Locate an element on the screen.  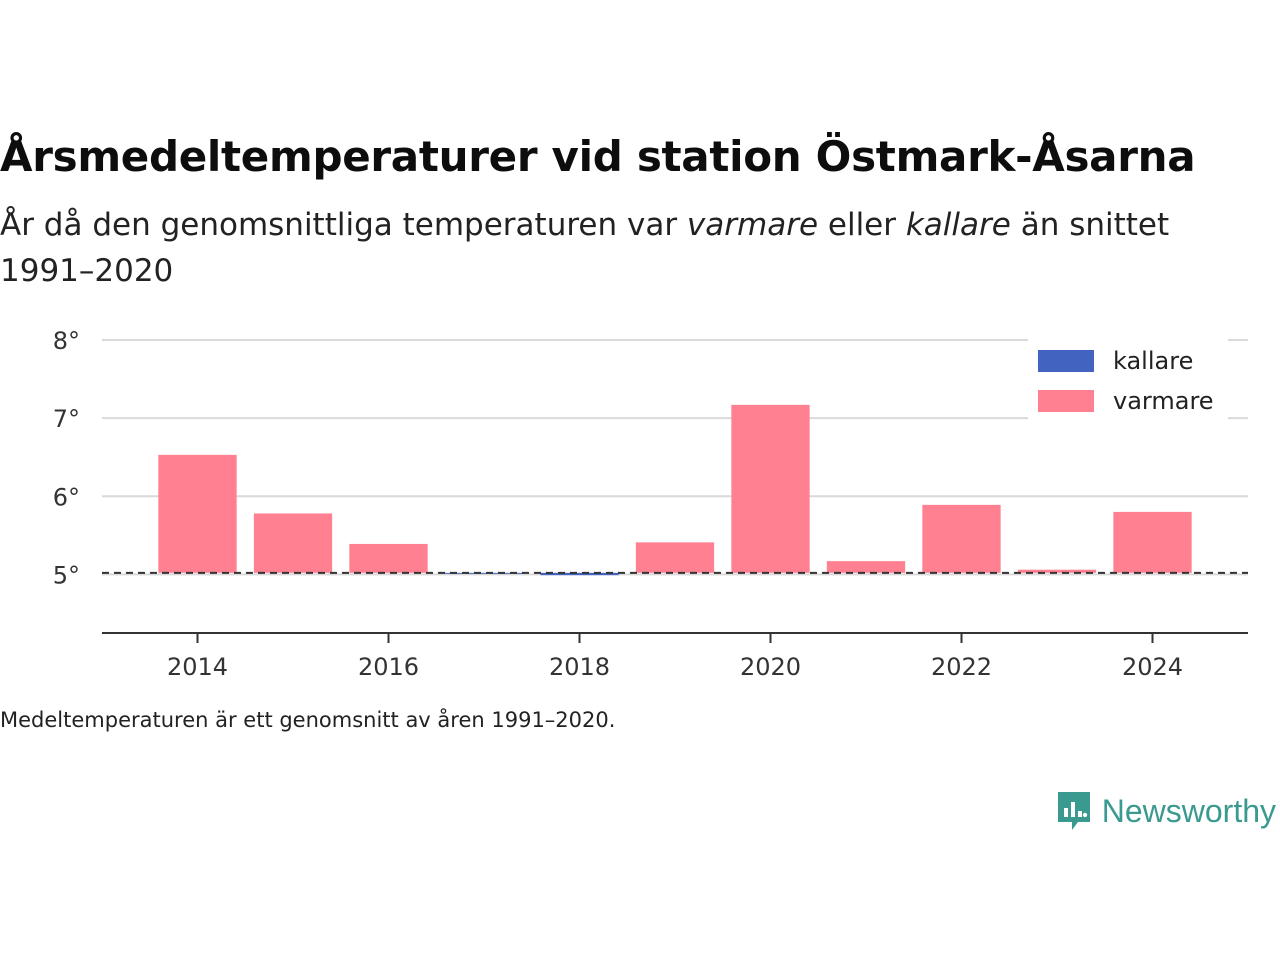
bar-2015 is located at coordinates (293, 543).